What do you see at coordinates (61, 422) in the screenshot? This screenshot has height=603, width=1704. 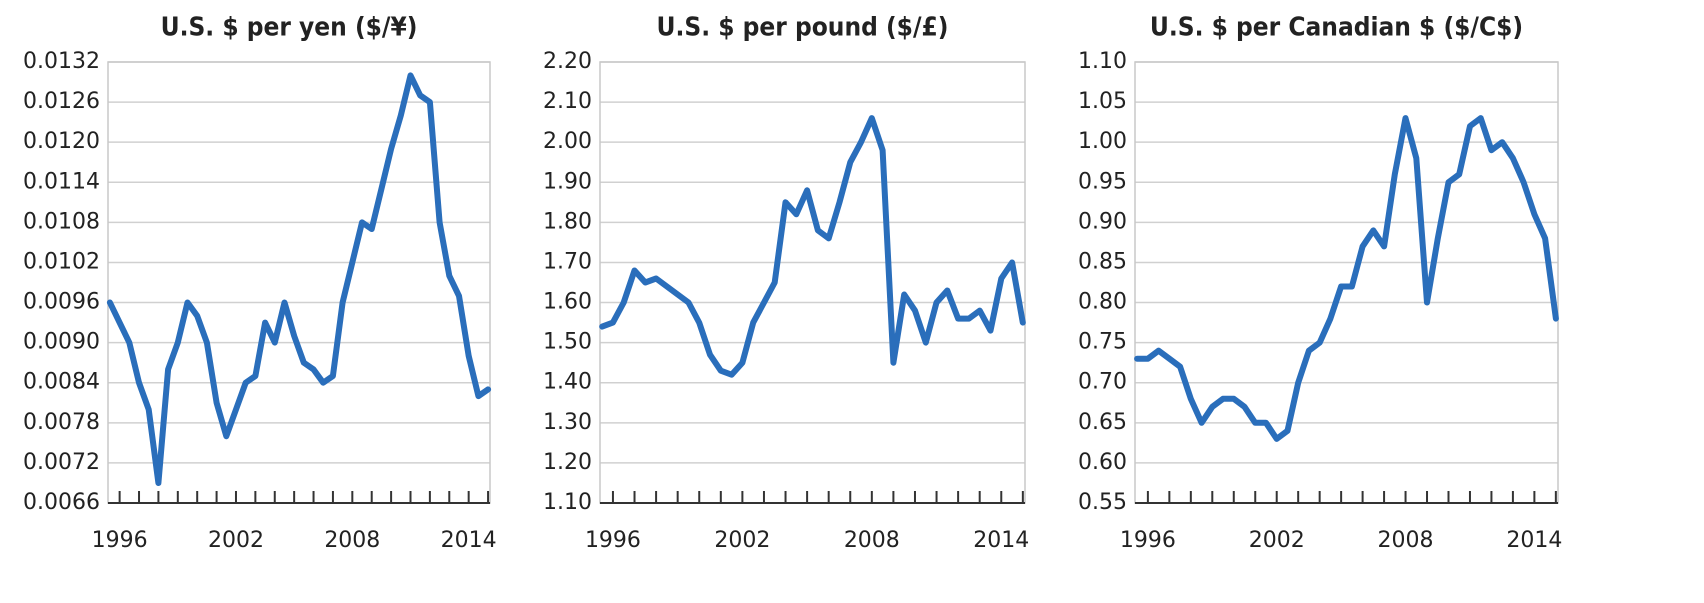 I see `y-tick-label: 0.0078` at bounding box center [61, 422].